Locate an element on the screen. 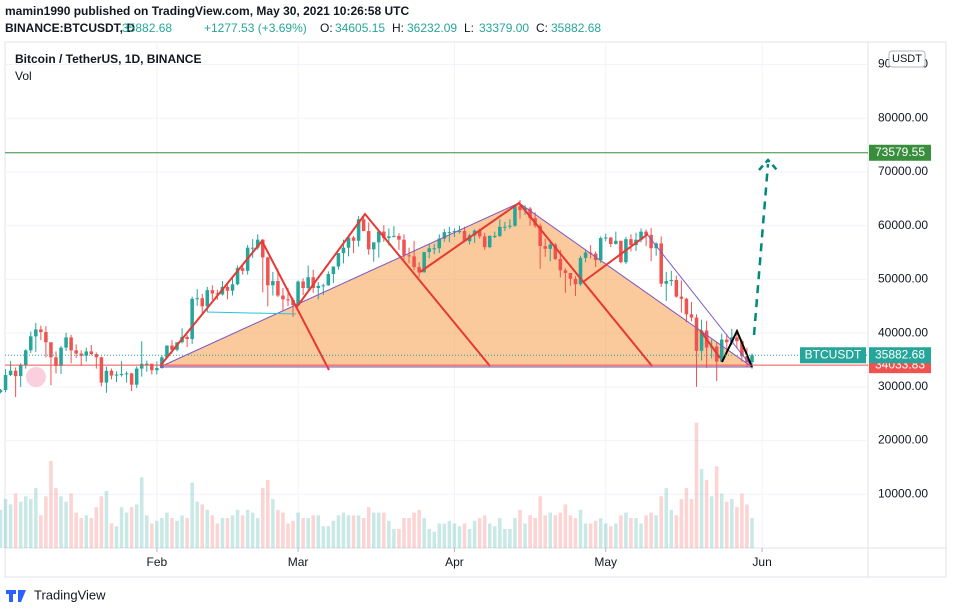 This screenshot has width=953, height=614. y-tick-label: 40000.00 is located at coordinates (903, 332).